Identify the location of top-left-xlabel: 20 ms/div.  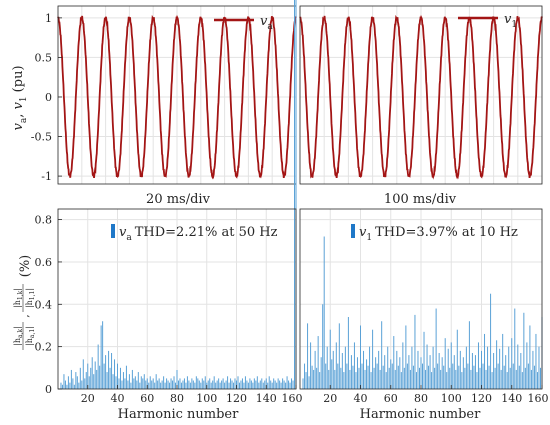
(178, 199).